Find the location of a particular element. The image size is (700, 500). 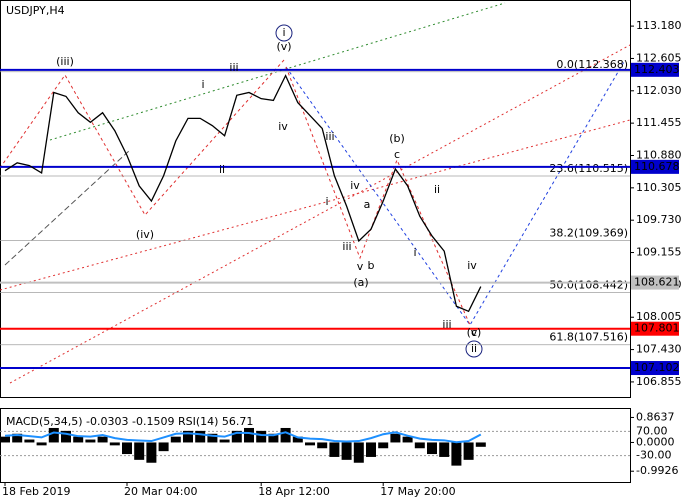

y-tick-label: 110.305 is located at coordinates (659, 187).